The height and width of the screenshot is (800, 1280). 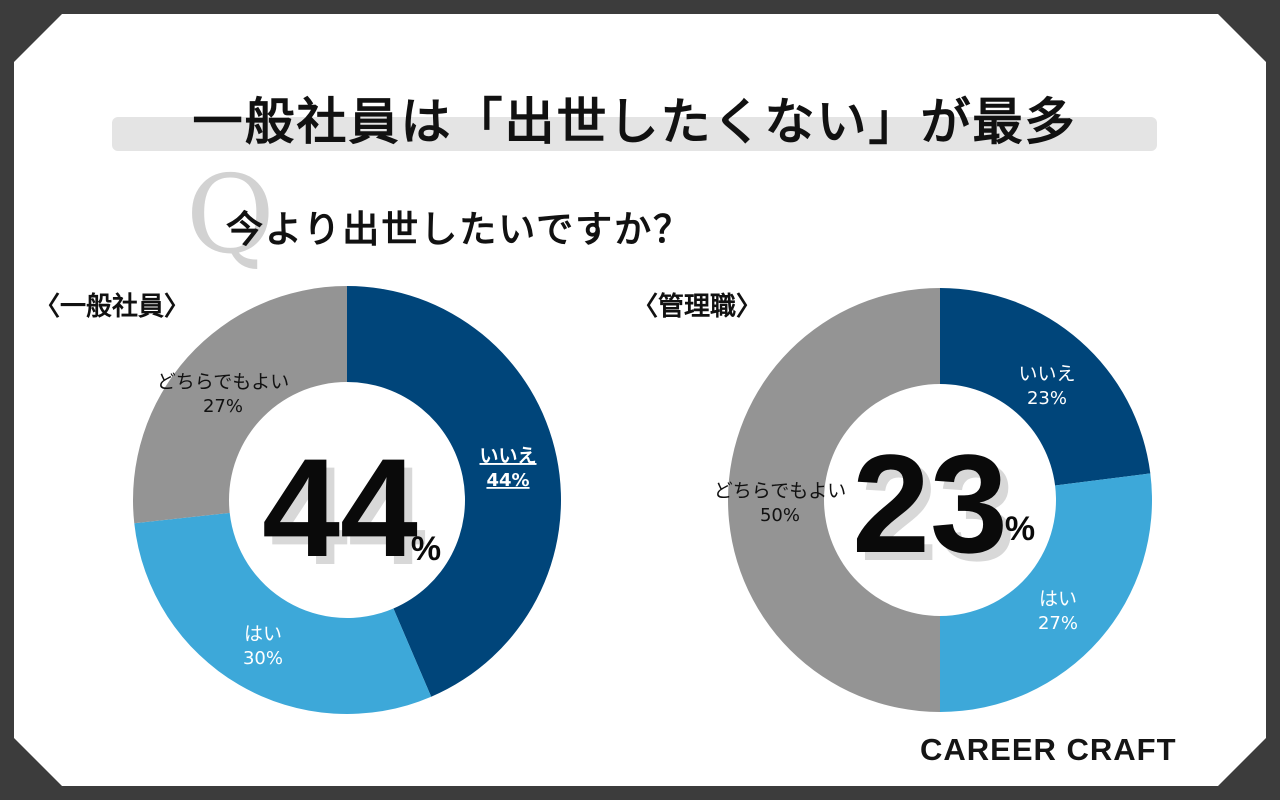 What do you see at coordinates (230, 215) in the screenshot?
I see `q-mark: Q` at bounding box center [230, 215].